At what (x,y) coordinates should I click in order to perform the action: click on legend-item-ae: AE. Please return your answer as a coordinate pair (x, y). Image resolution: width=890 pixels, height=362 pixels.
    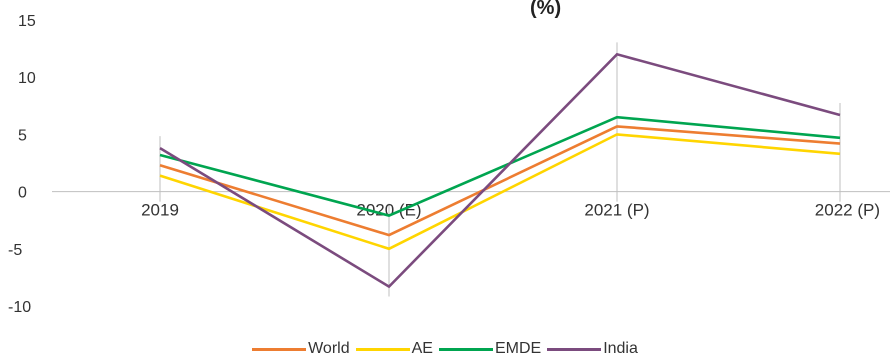
    Looking at the image, I should click on (394, 349).